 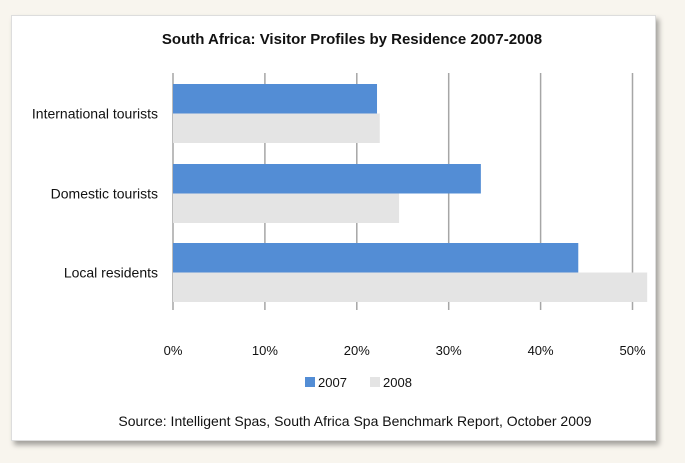 I want to click on legend-label: 2007, so click(x=332, y=382).